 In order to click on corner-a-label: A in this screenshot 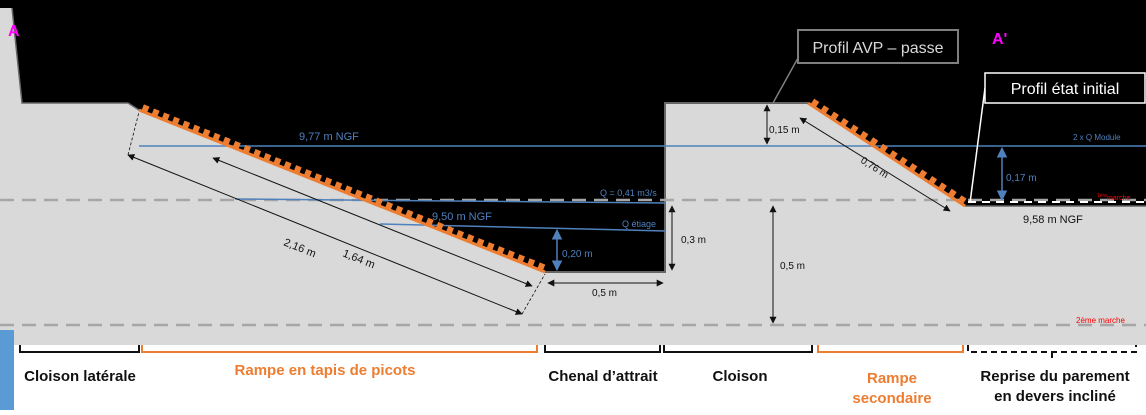, I will do `click(14, 31)`.